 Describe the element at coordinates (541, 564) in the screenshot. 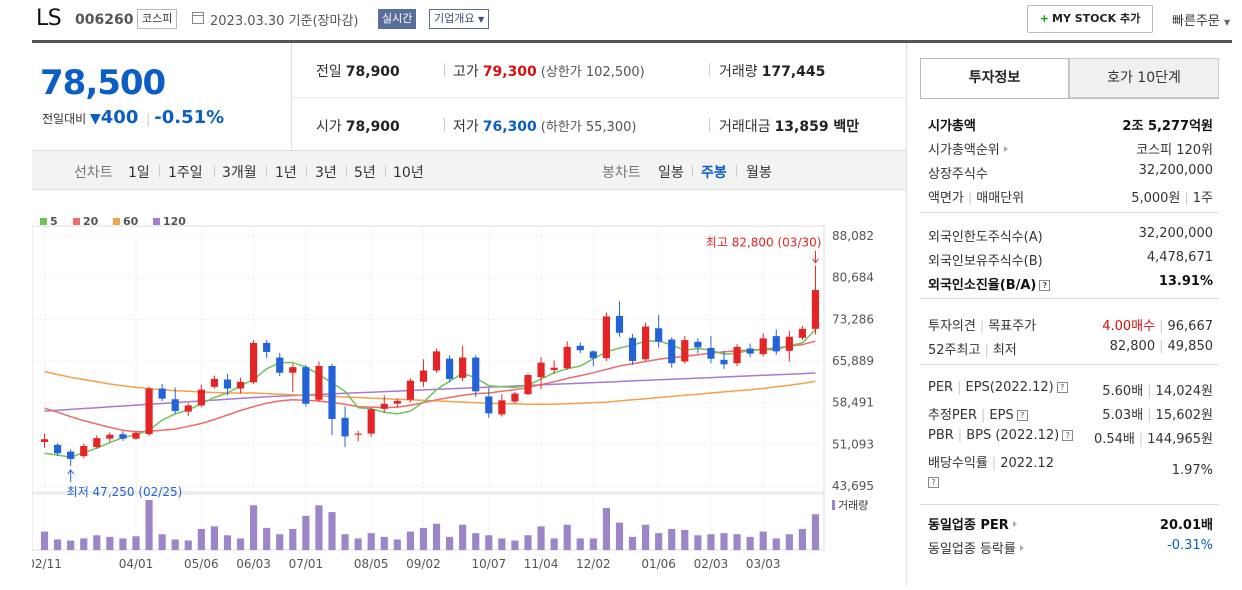

I see `x-tick-label: 11/04` at that location.